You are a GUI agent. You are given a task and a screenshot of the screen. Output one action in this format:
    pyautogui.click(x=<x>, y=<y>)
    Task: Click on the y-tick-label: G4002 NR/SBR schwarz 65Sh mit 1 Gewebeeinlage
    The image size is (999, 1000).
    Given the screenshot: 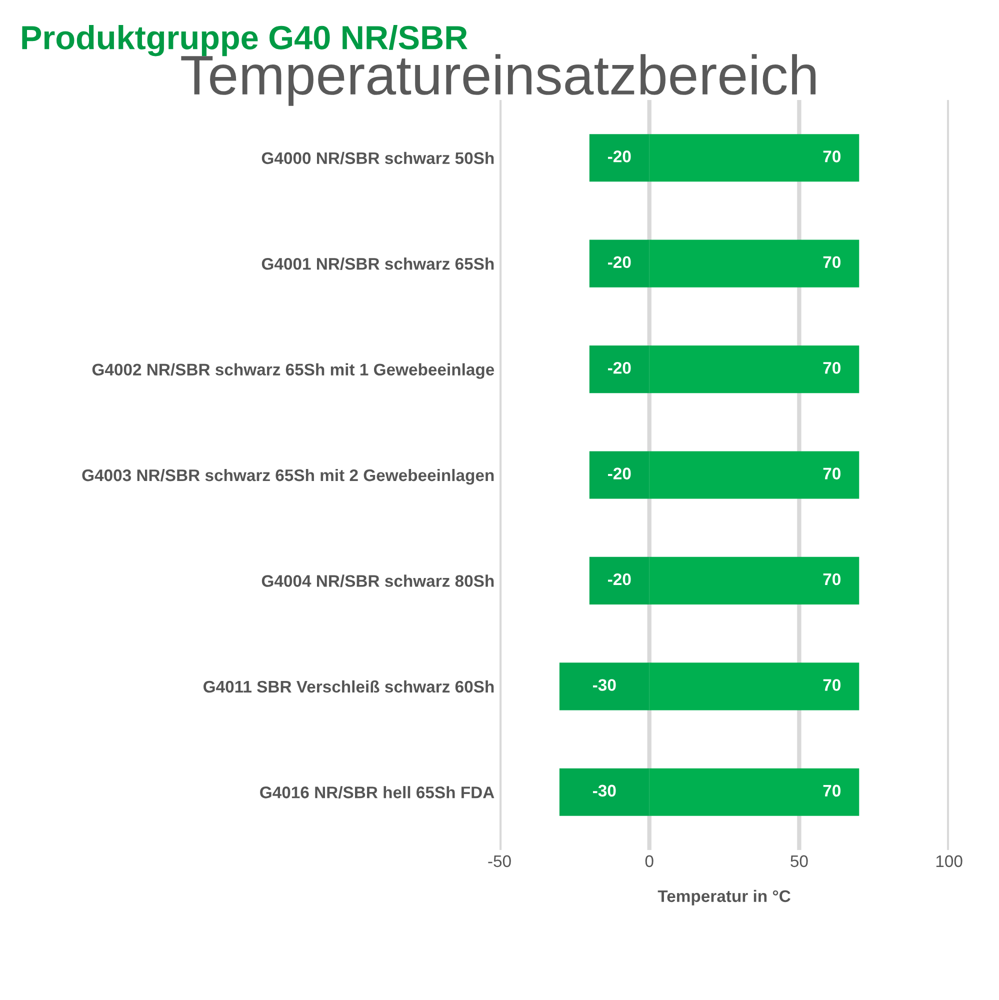 What is the action you would take?
    pyautogui.click(x=293, y=371)
    